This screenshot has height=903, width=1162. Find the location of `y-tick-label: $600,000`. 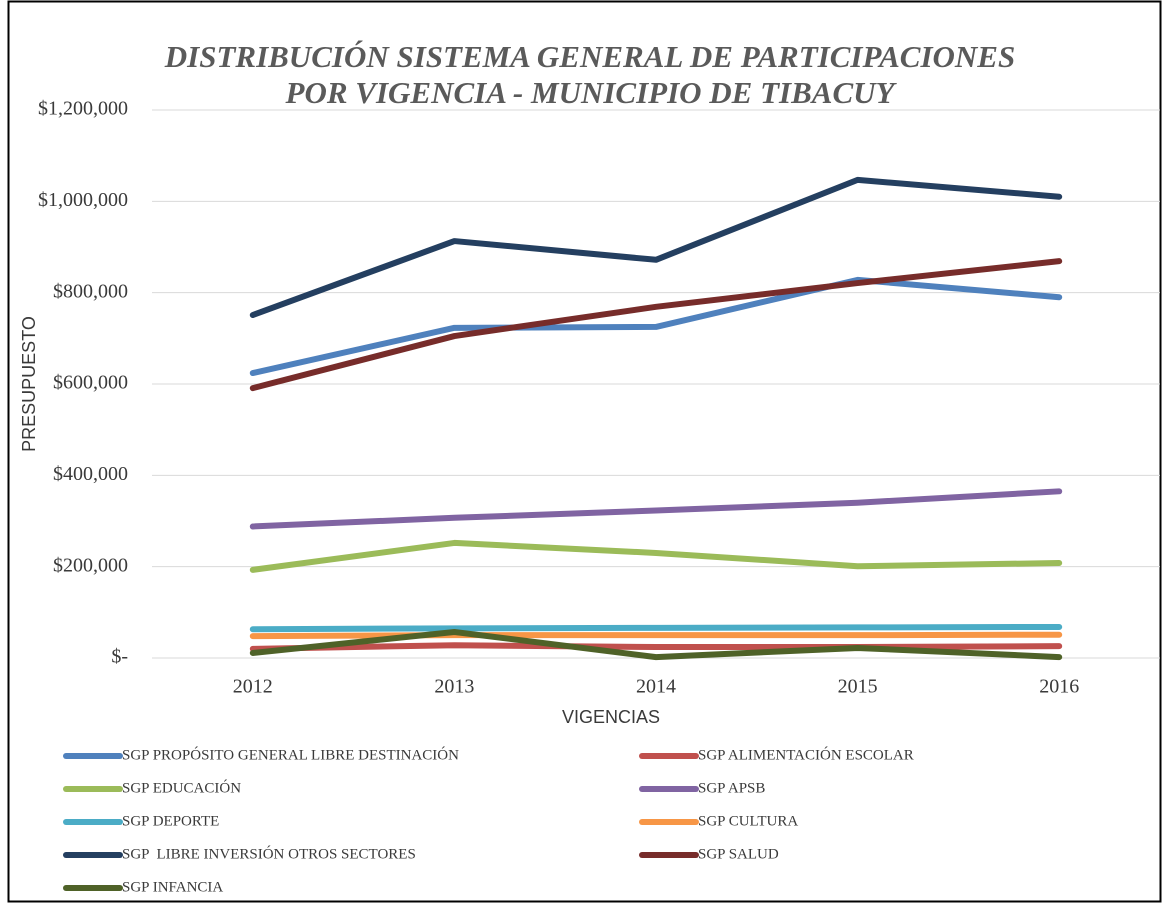

y-tick-label: $600,000 is located at coordinates (90, 383).